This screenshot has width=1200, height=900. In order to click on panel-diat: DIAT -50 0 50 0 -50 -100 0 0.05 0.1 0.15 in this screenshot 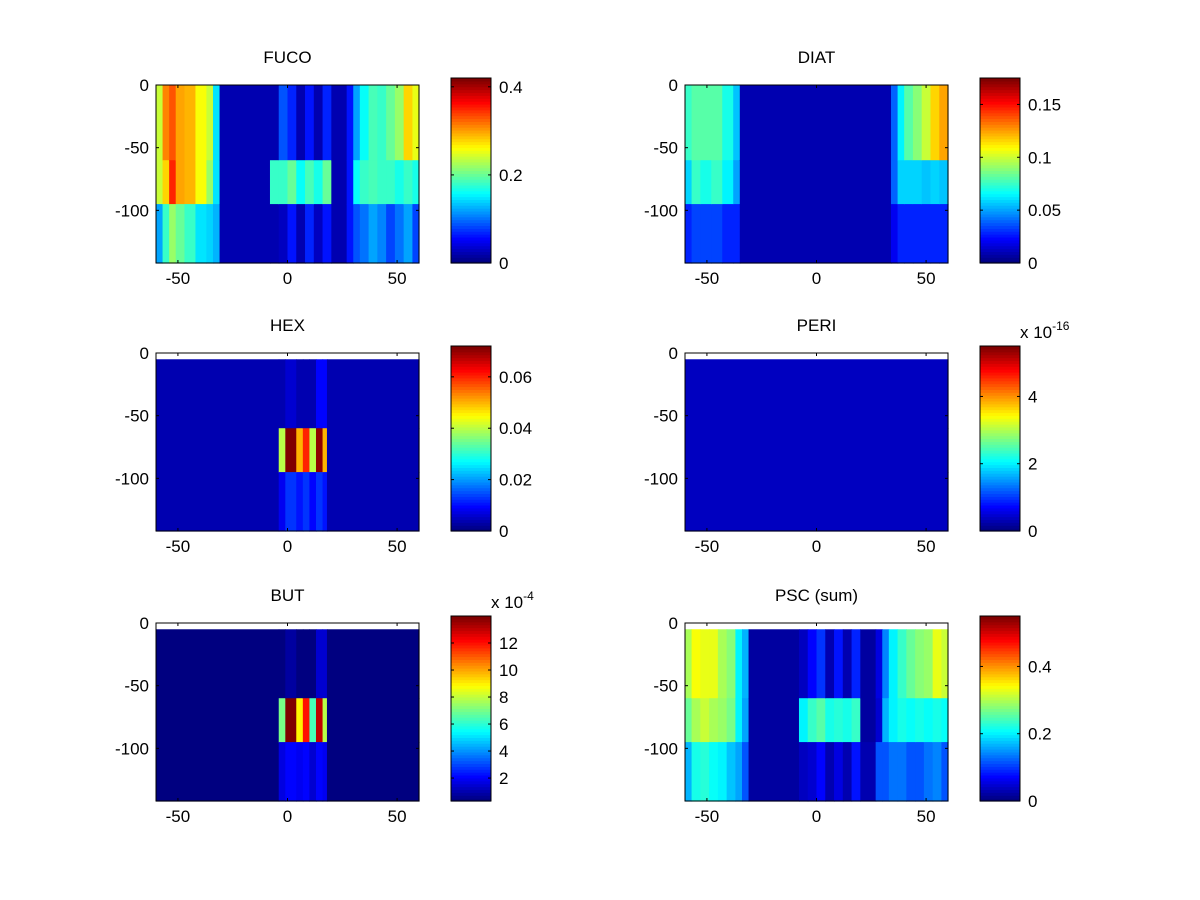, I will do `click(852, 168)`.